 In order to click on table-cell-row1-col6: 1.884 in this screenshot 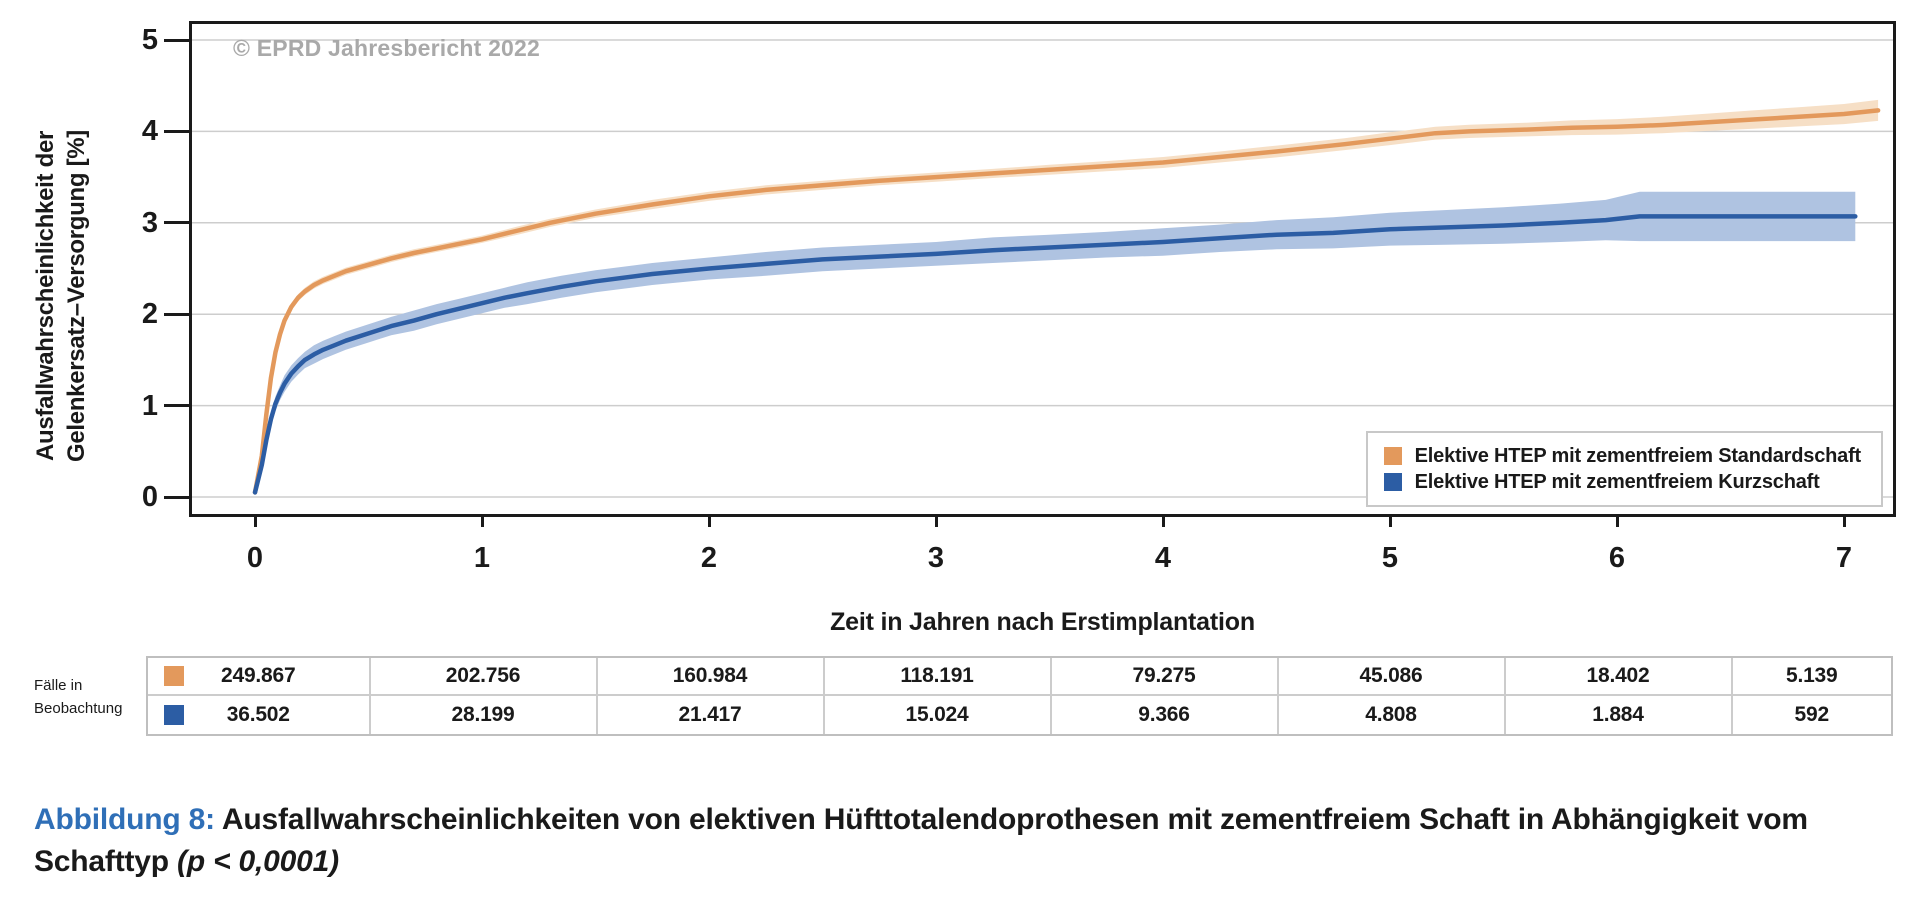, I will do `click(1619, 715)`.